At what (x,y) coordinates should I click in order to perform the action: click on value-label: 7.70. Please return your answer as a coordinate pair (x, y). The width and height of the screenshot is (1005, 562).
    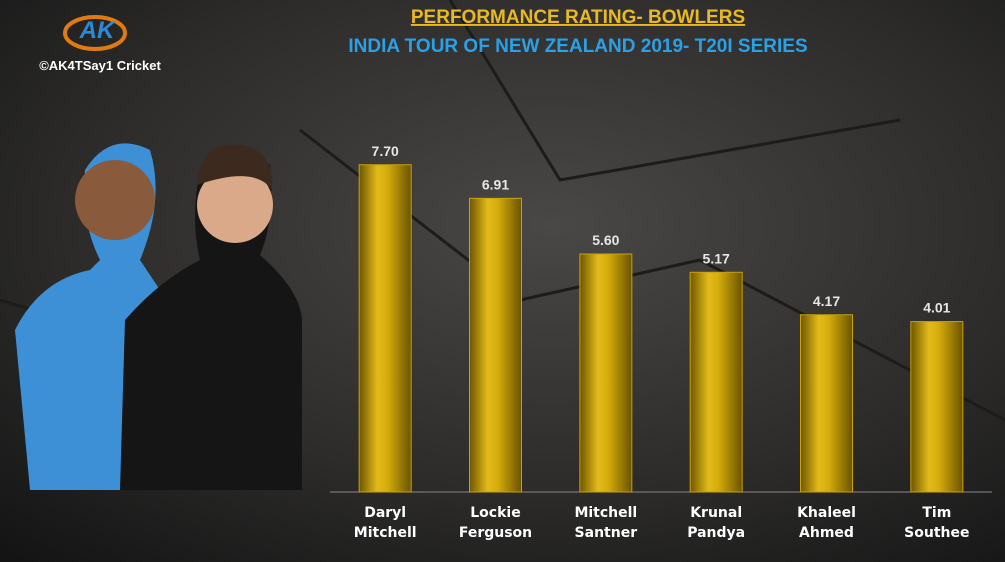
    Looking at the image, I should click on (385, 151).